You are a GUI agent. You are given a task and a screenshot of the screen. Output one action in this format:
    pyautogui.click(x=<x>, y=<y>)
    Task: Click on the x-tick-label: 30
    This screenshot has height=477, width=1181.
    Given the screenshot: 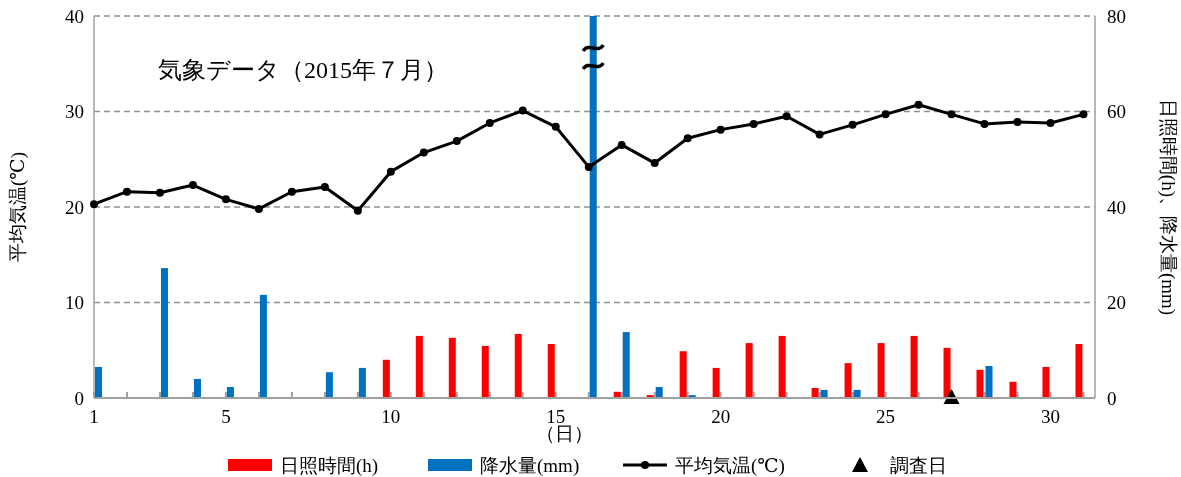 What is the action you would take?
    pyautogui.click(x=1050, y=416)
    